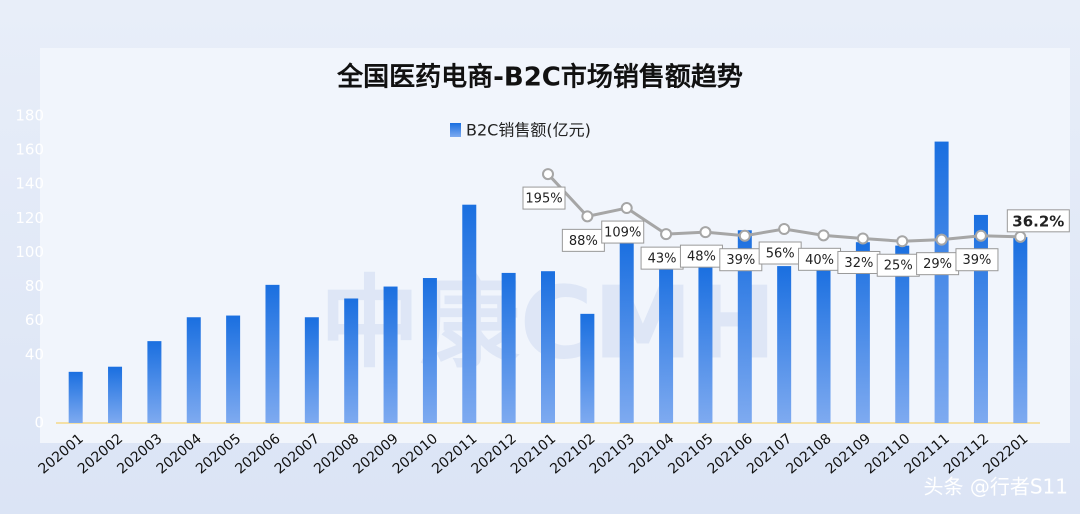 The width and height of the screenshot is (1080, 518). Describe the element at coordinates (34, 286) in the screenshot. I see `y-tick-label: 80` at that location.